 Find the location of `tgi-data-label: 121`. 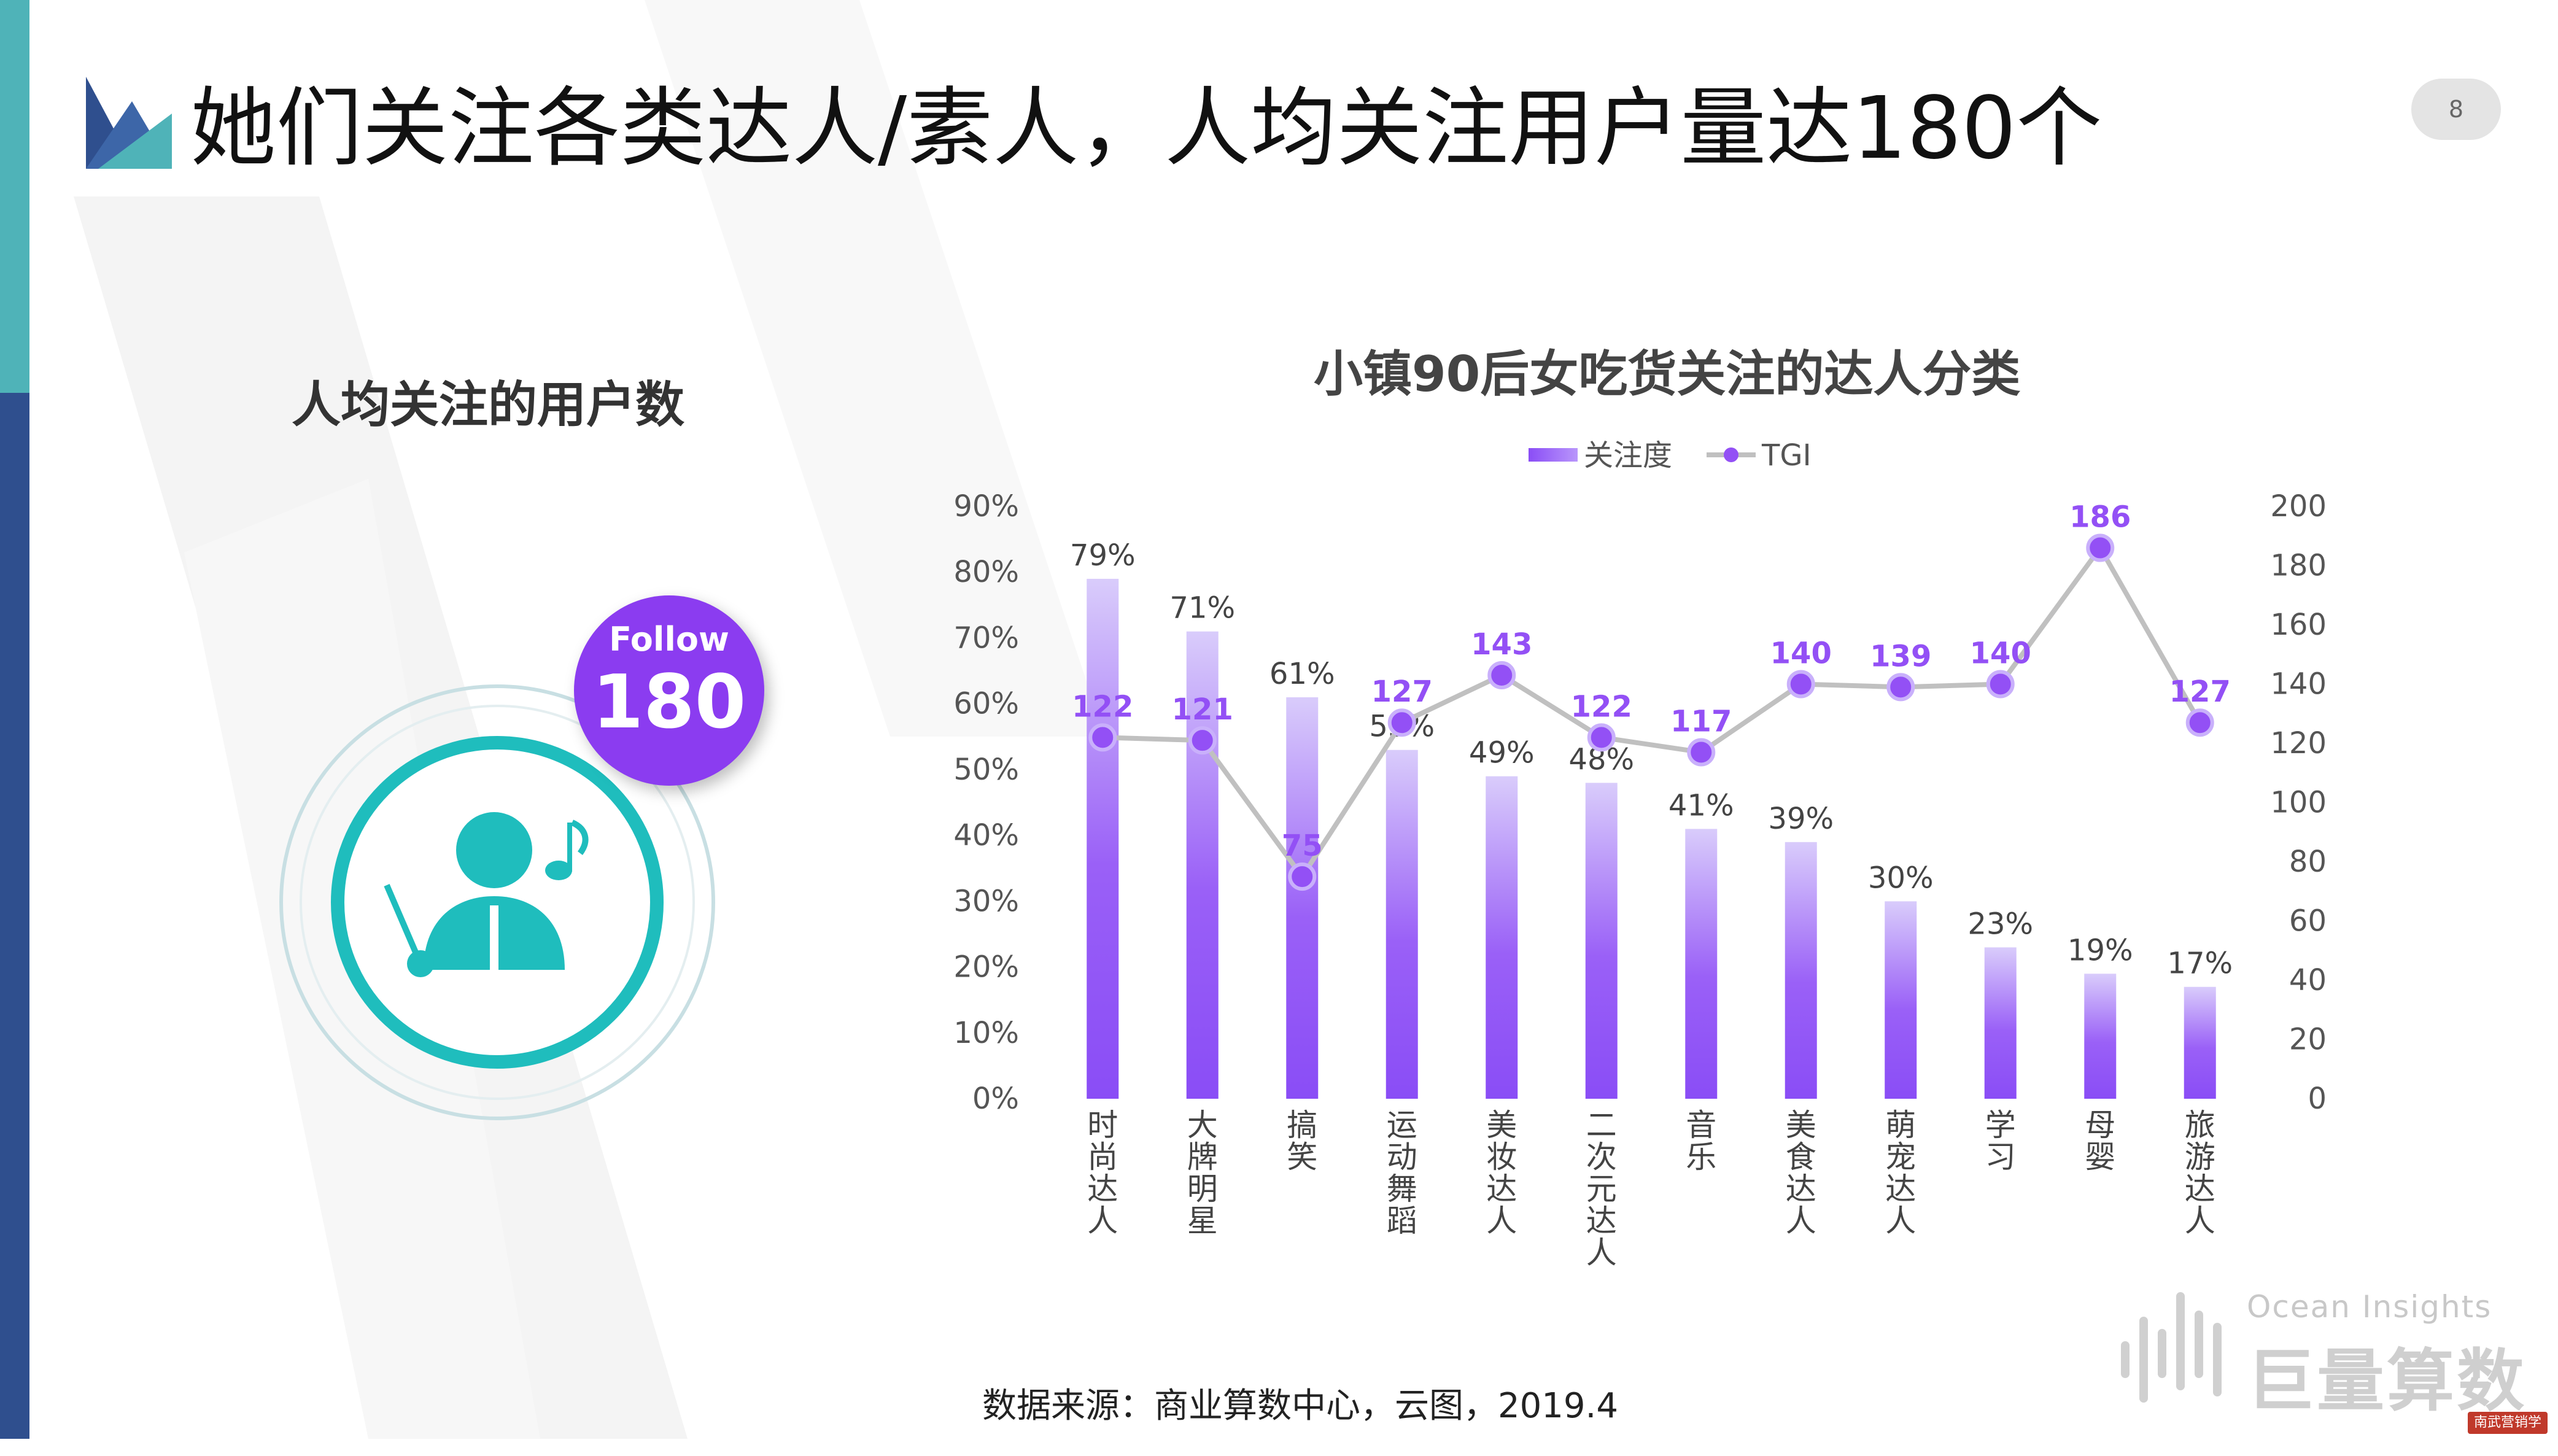

tgi-data-label: 121 is located at coordinates (1202, 709).